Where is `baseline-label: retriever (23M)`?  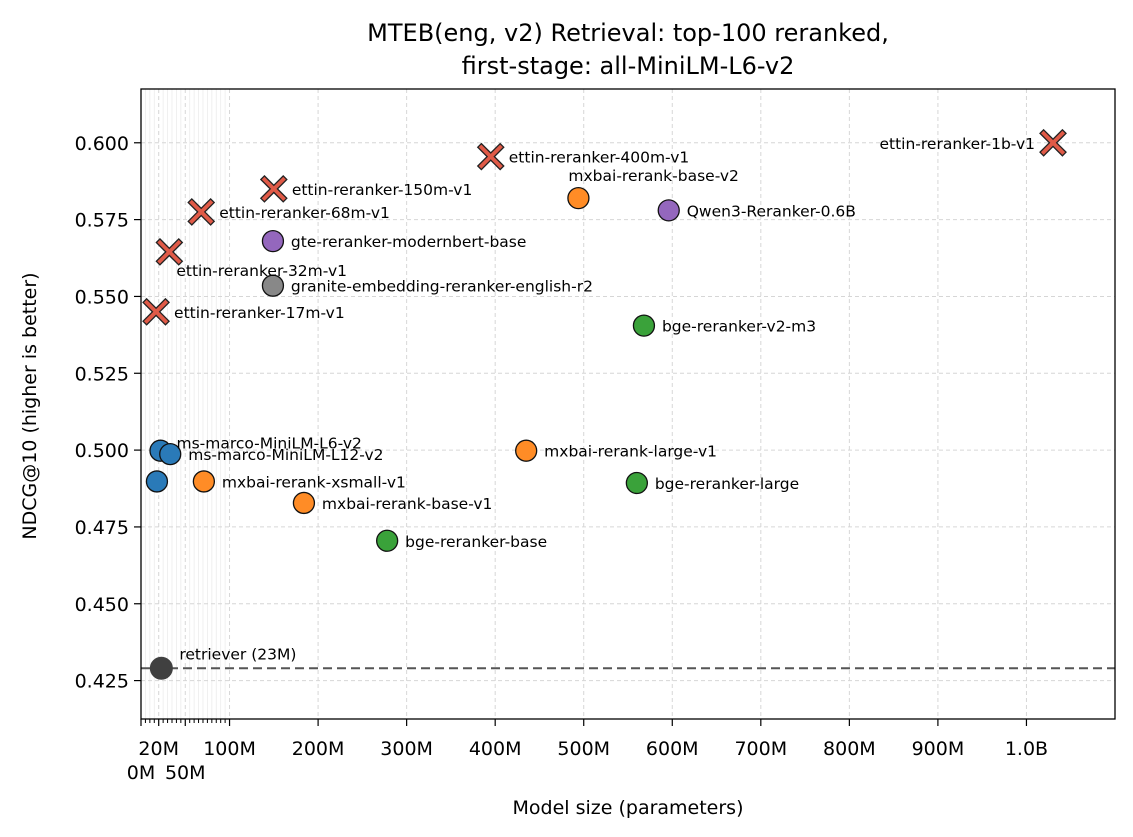
baseline-label: retriever (23M) is located at coordinates (237, 654).